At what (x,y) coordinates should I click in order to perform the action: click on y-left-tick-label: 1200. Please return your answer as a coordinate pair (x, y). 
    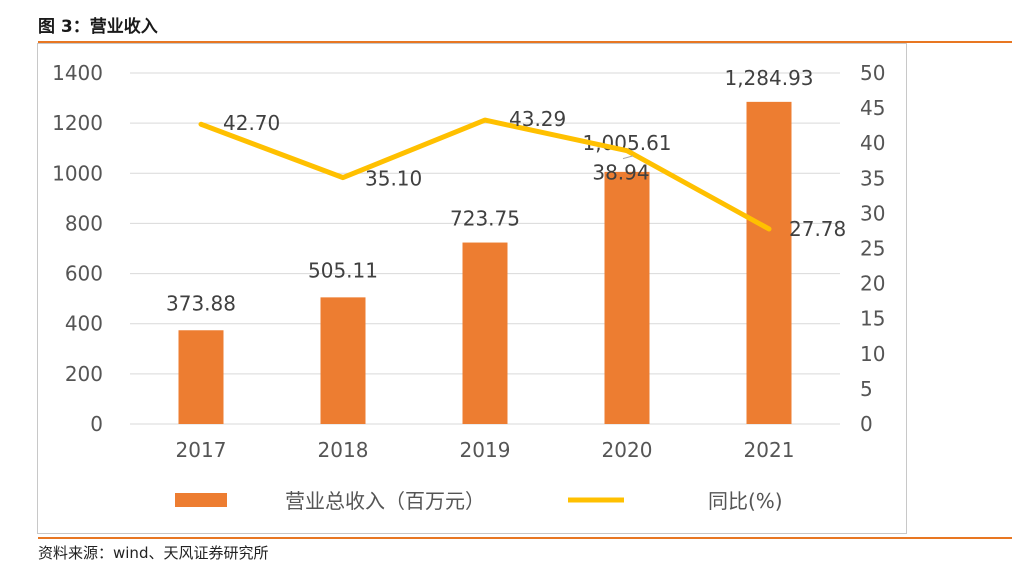
    Looking at the image, I should click on (77, 123).